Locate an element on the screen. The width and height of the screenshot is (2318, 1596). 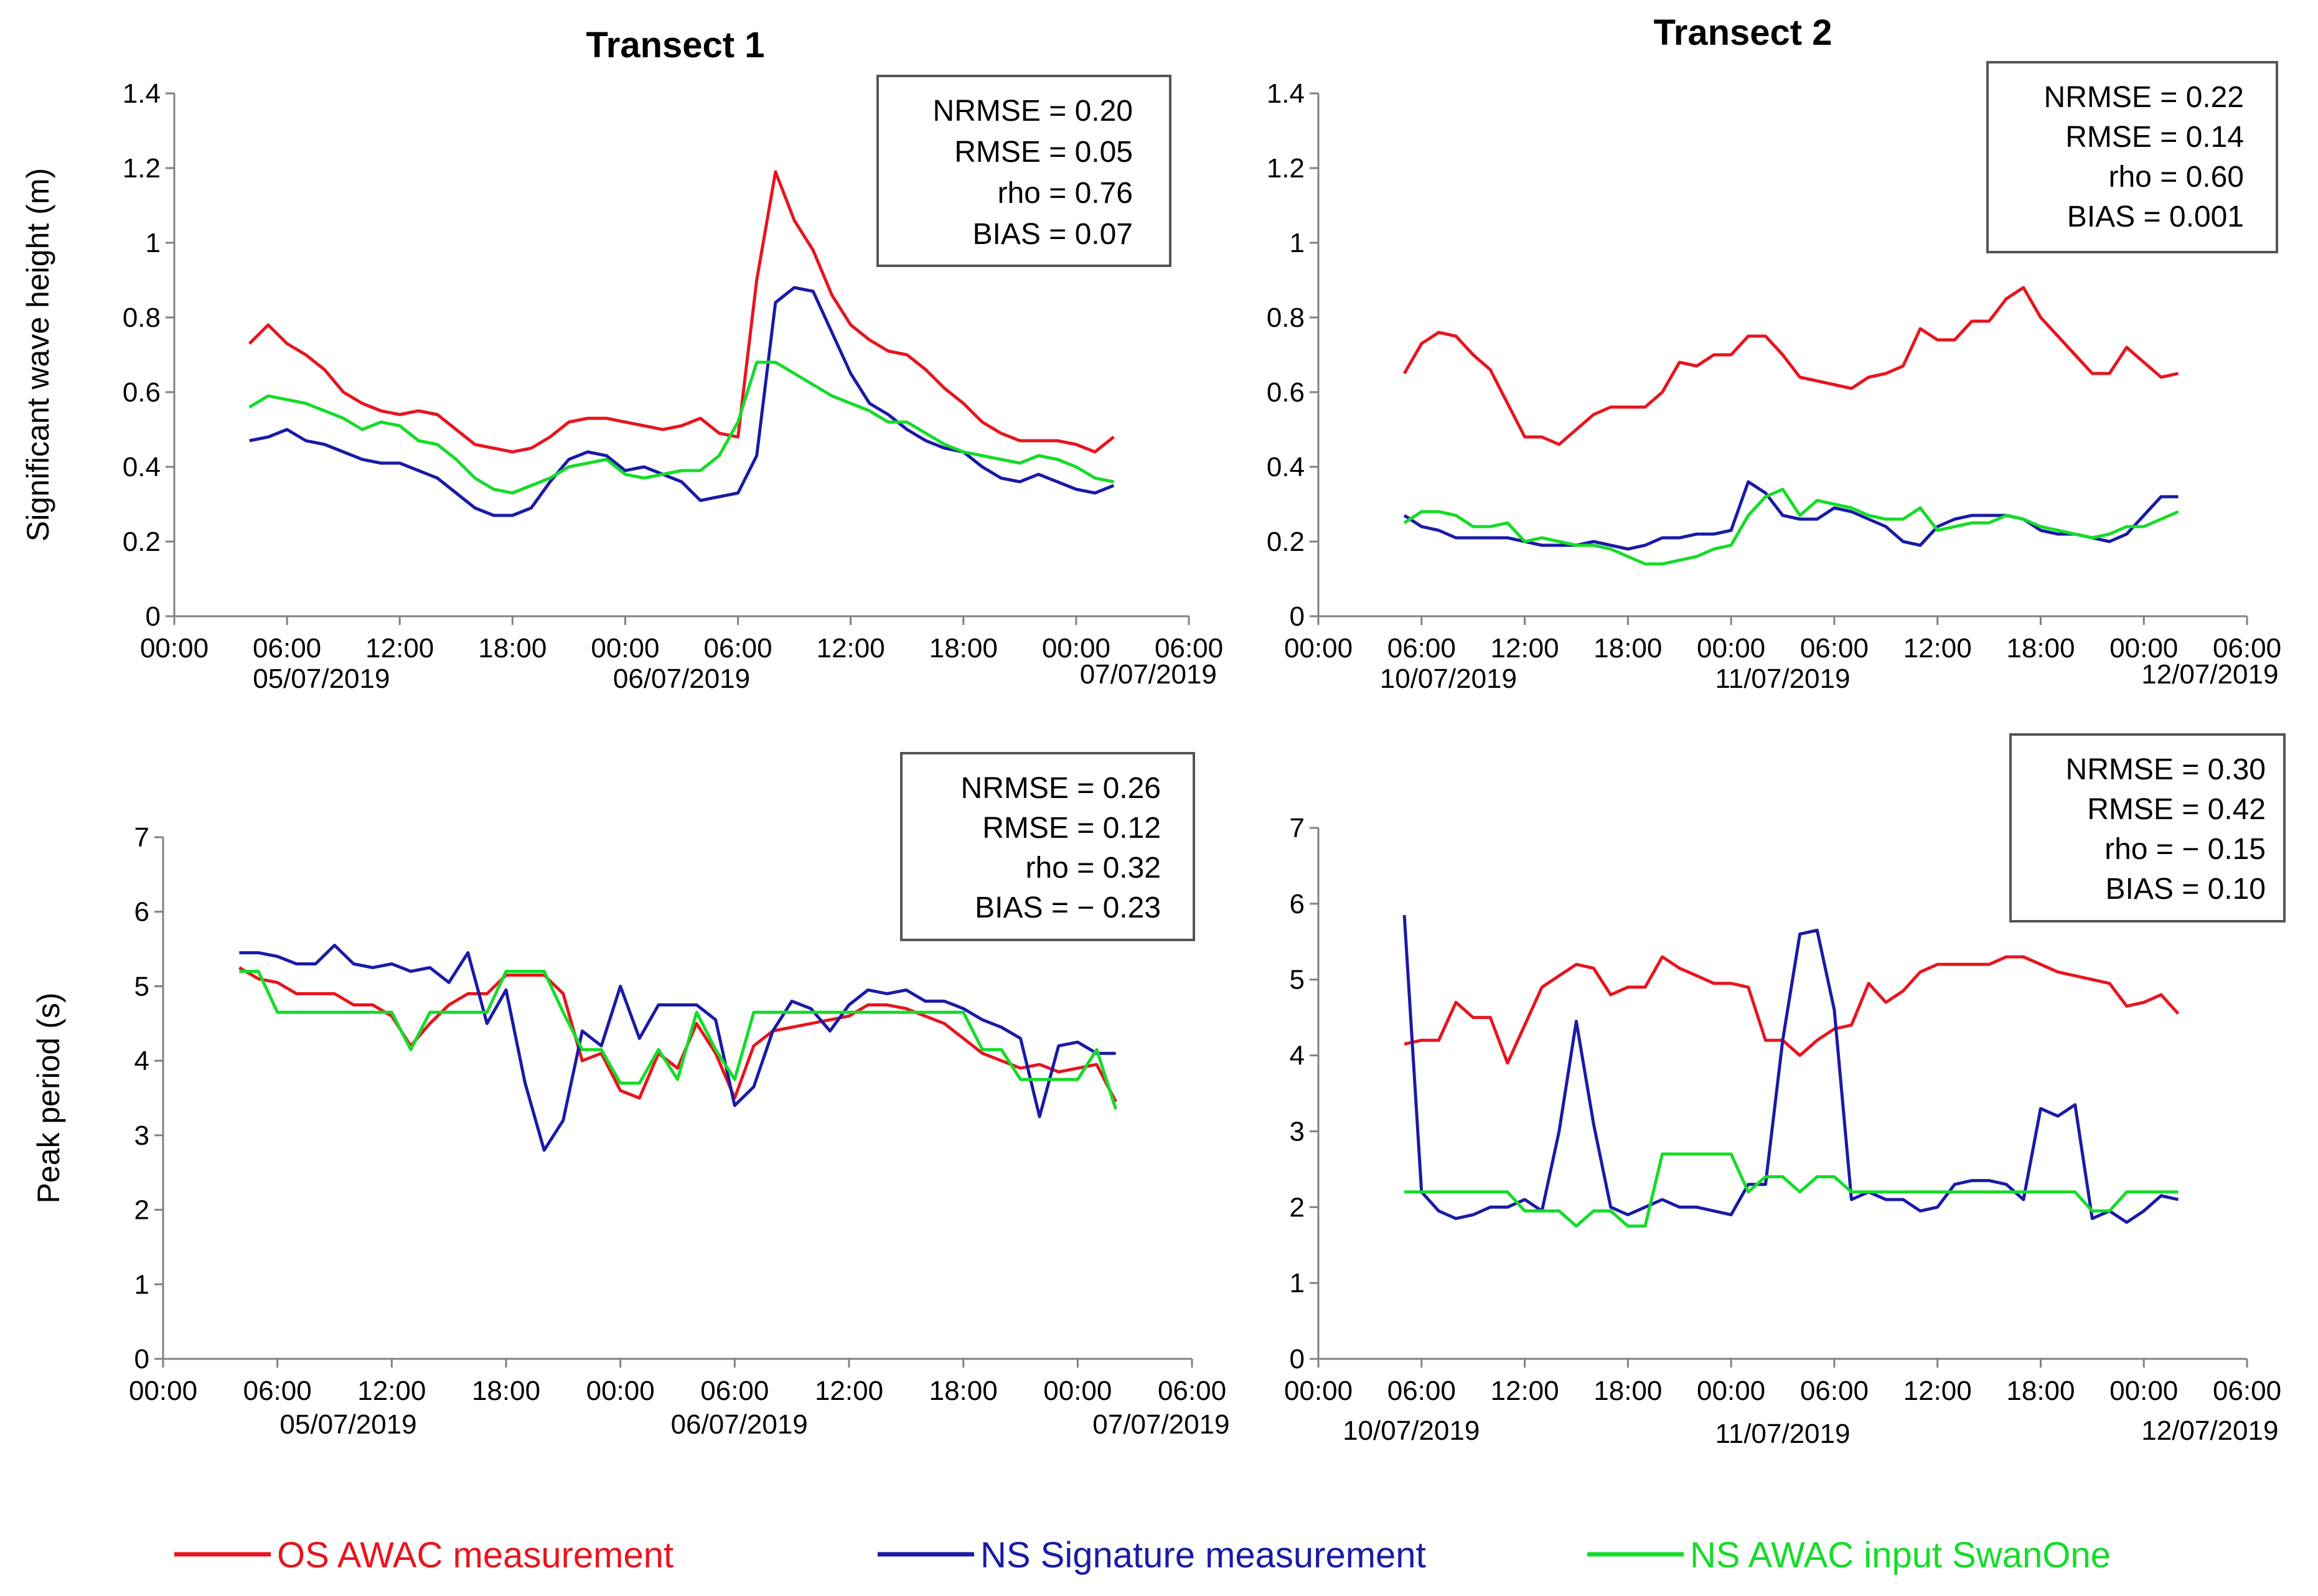
stats-line: rho = 0.60 is located at coordinates (2177, 177).